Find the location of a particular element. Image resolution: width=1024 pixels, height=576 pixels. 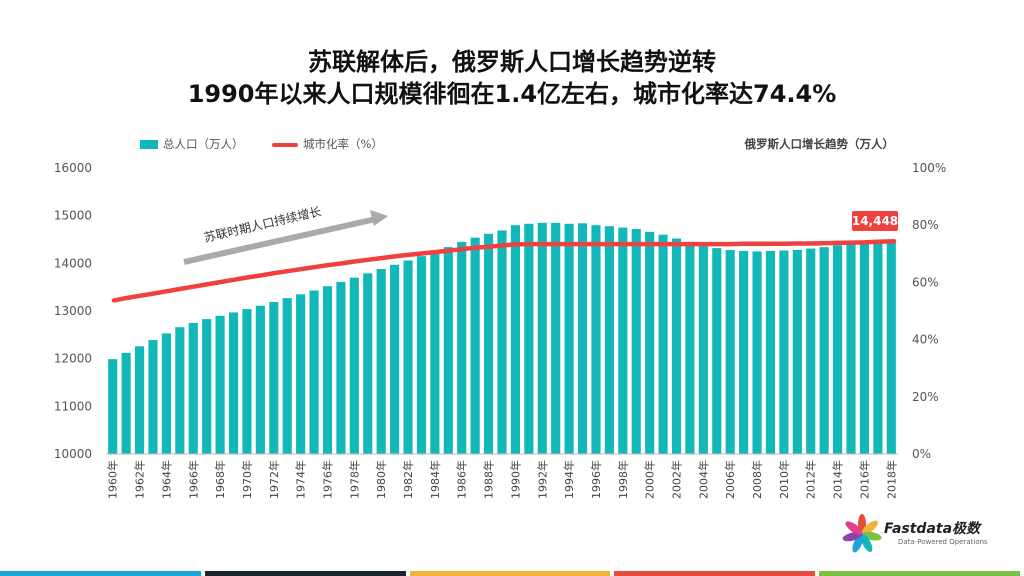

x-tick-label: 2008年 is located at coordinates (757, 479).